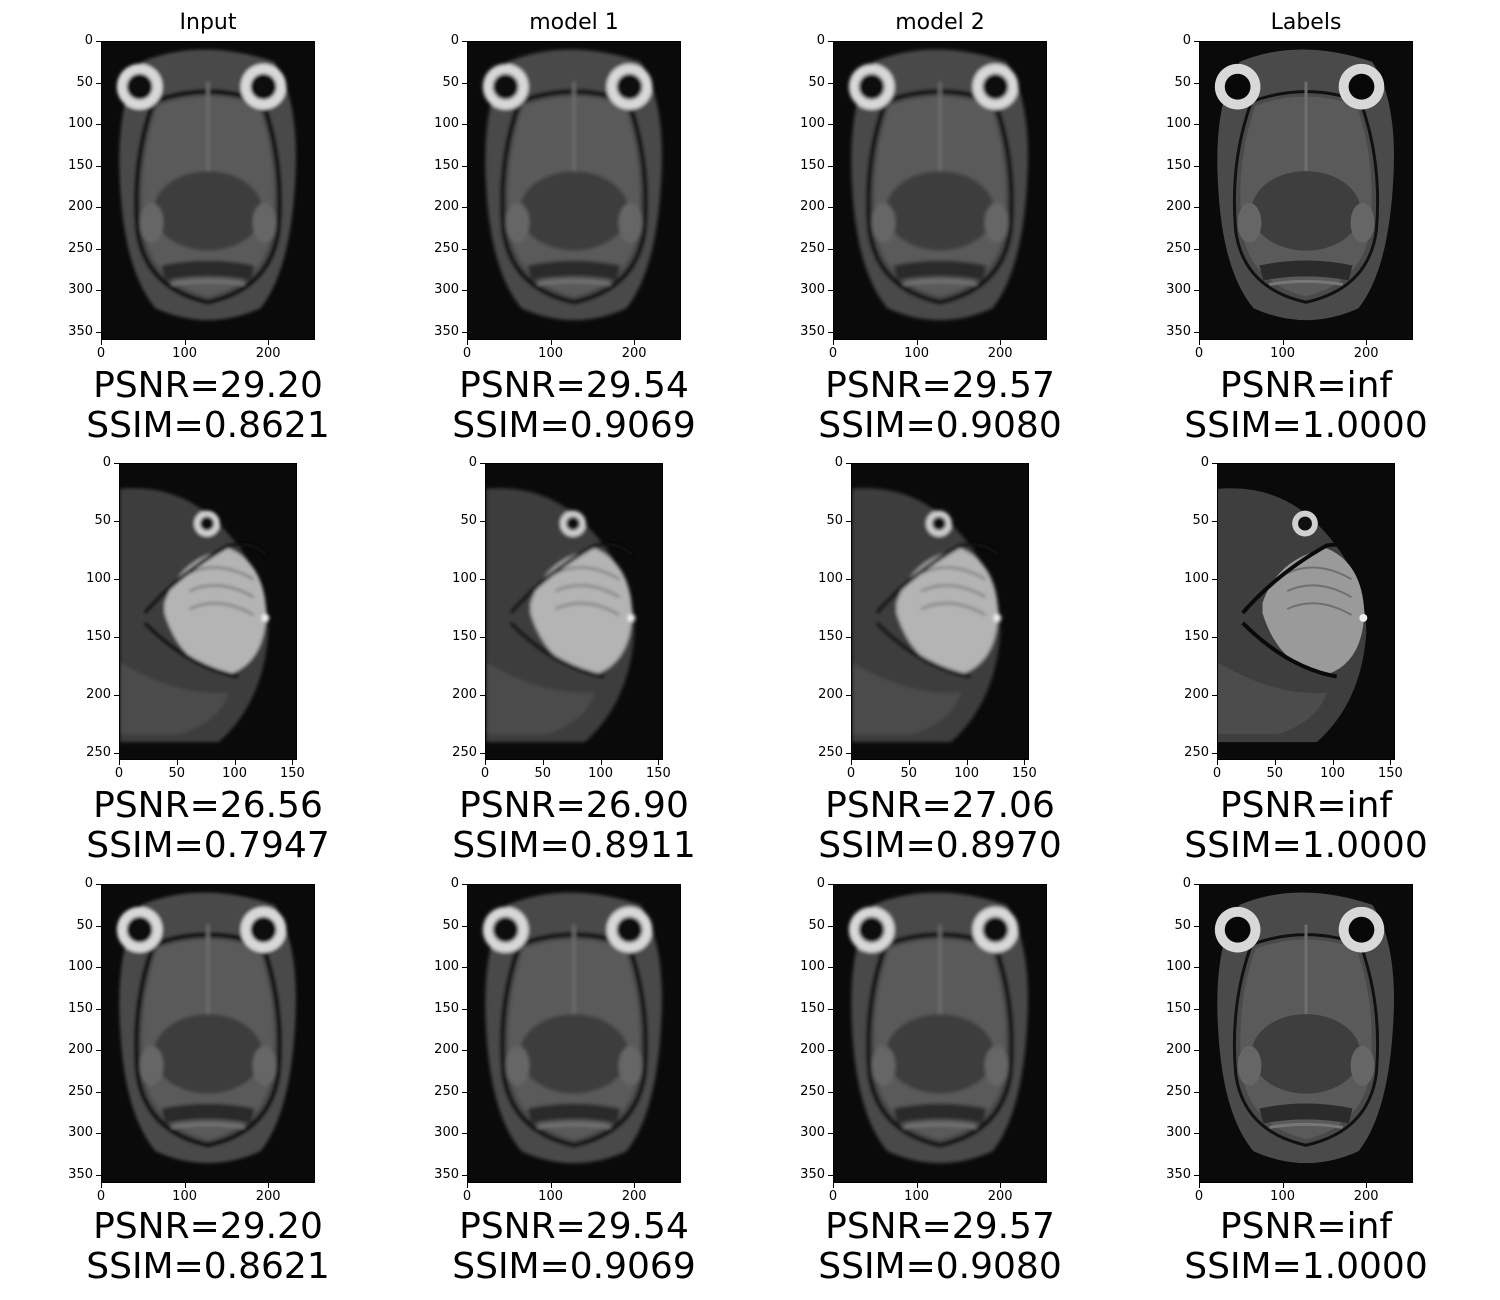 The height and width of the screenshot is (1300, 1500). I want to click on column-title-1: model 1, so click(574, 22).